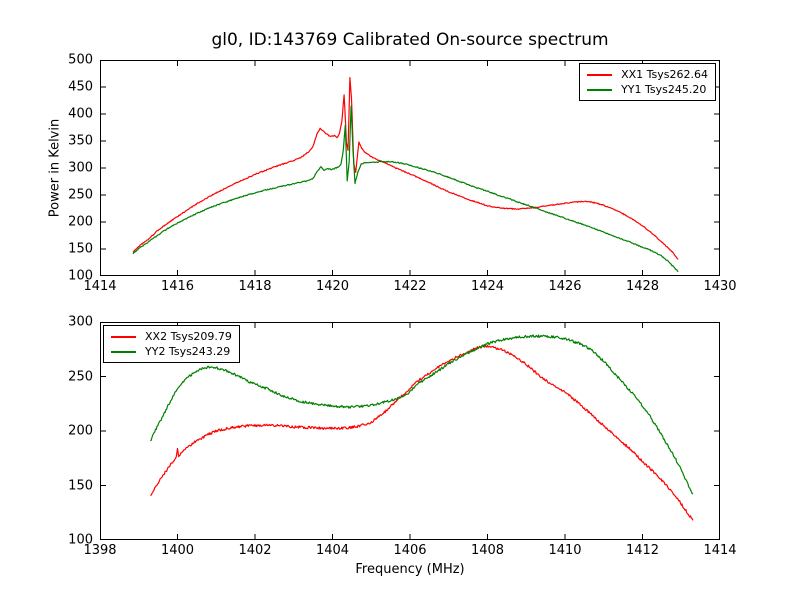 The height and width of the screenshot is (600, 800). I want to click on y-tick-label: 400, so click(80, 114).